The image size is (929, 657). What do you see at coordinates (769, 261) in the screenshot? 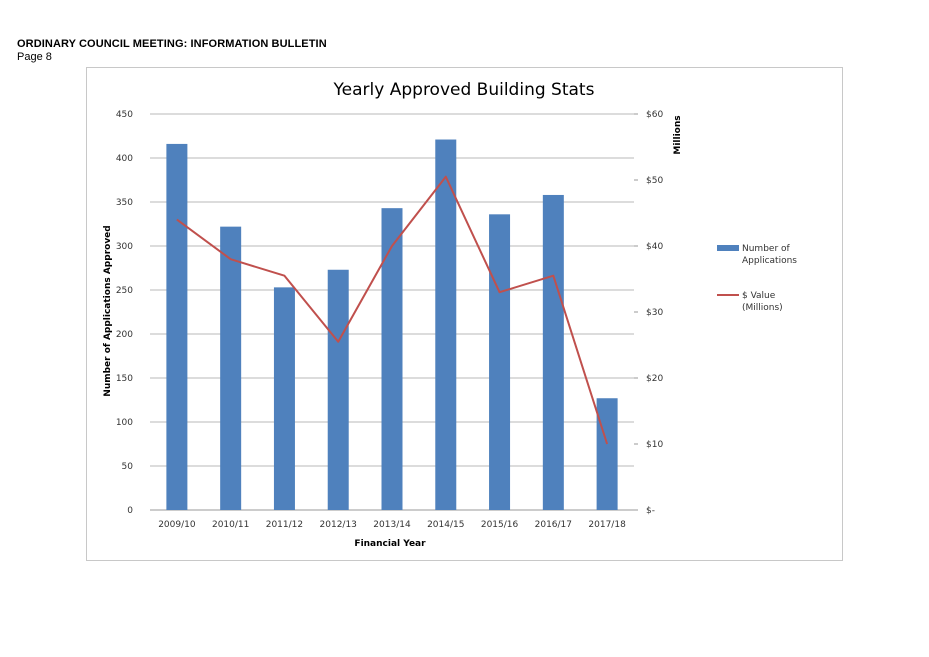
I see `legend-label-applications: Applications` at bounding box center [769, 261].